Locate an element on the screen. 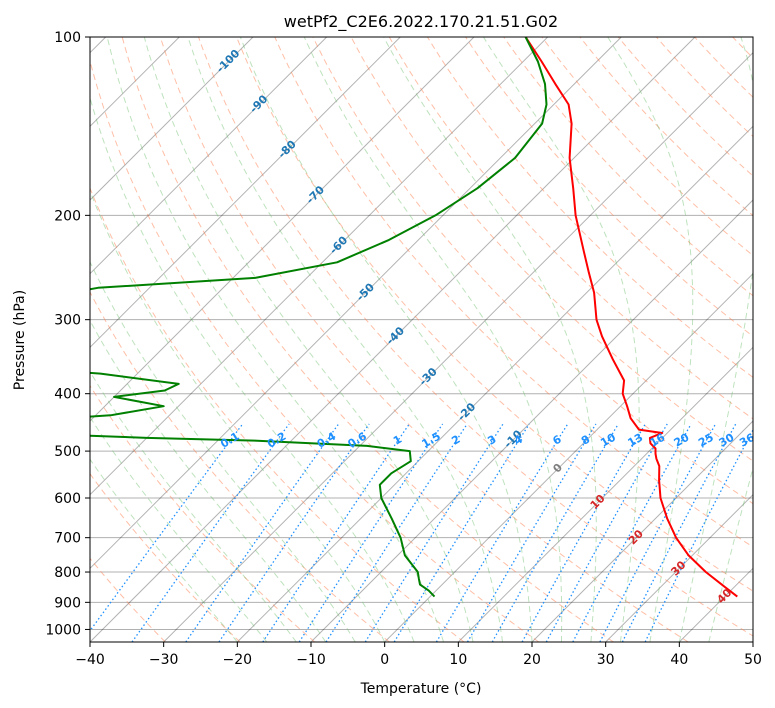  x-tick-label: 40 is located at coordinates (679, 660).